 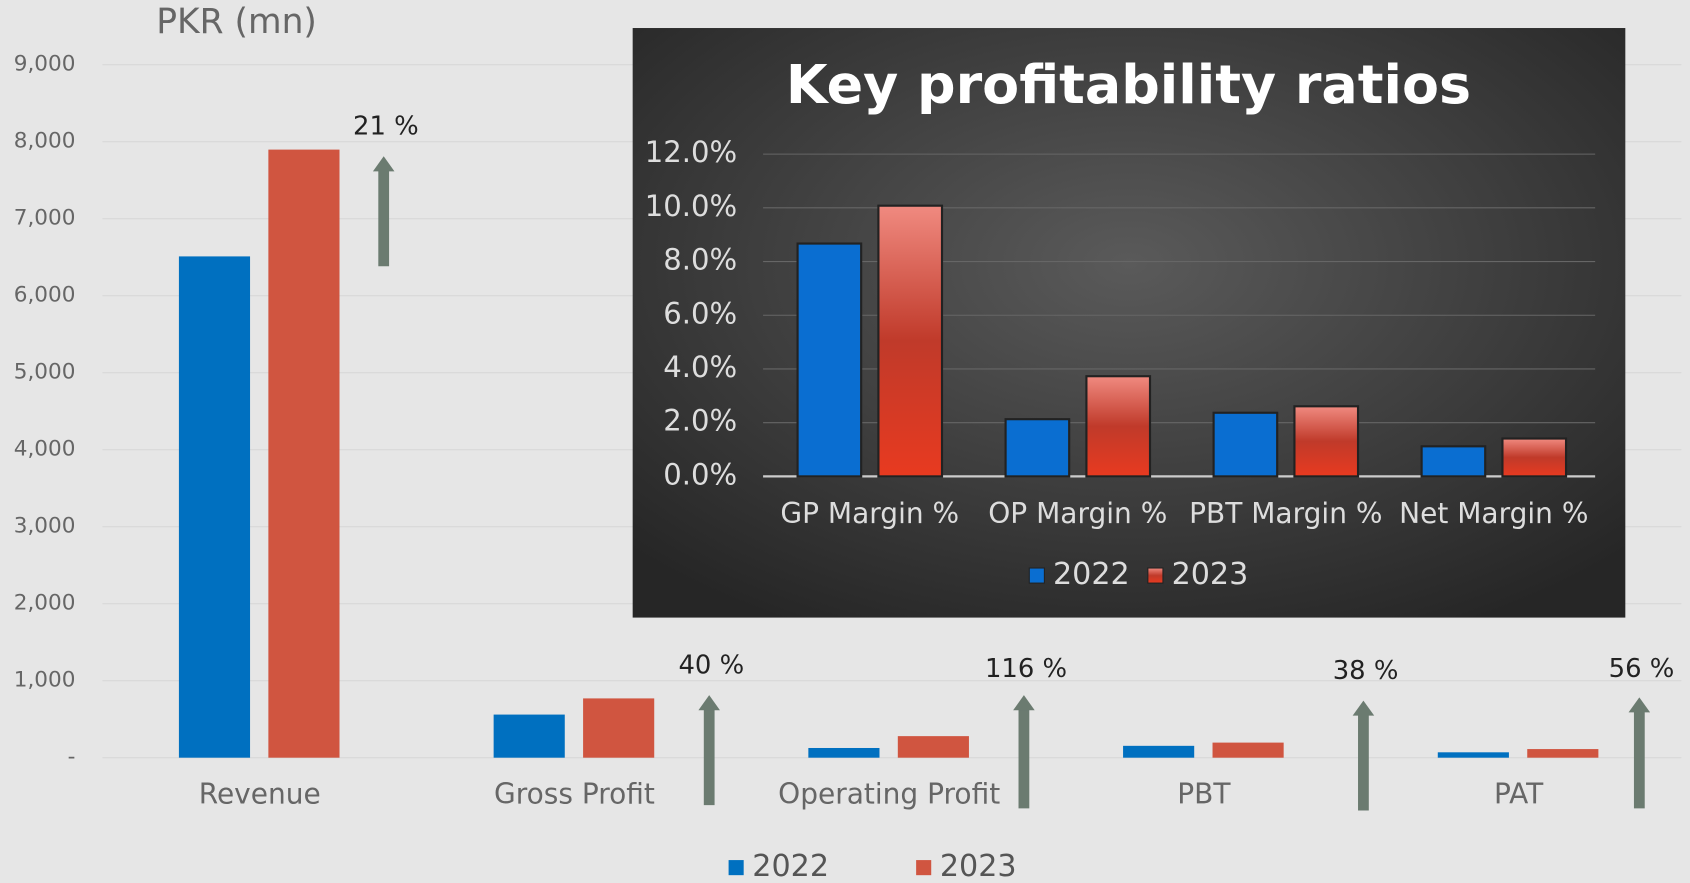 I want to click on y-tick-label: 2.0%, so click(x=700, y=421).